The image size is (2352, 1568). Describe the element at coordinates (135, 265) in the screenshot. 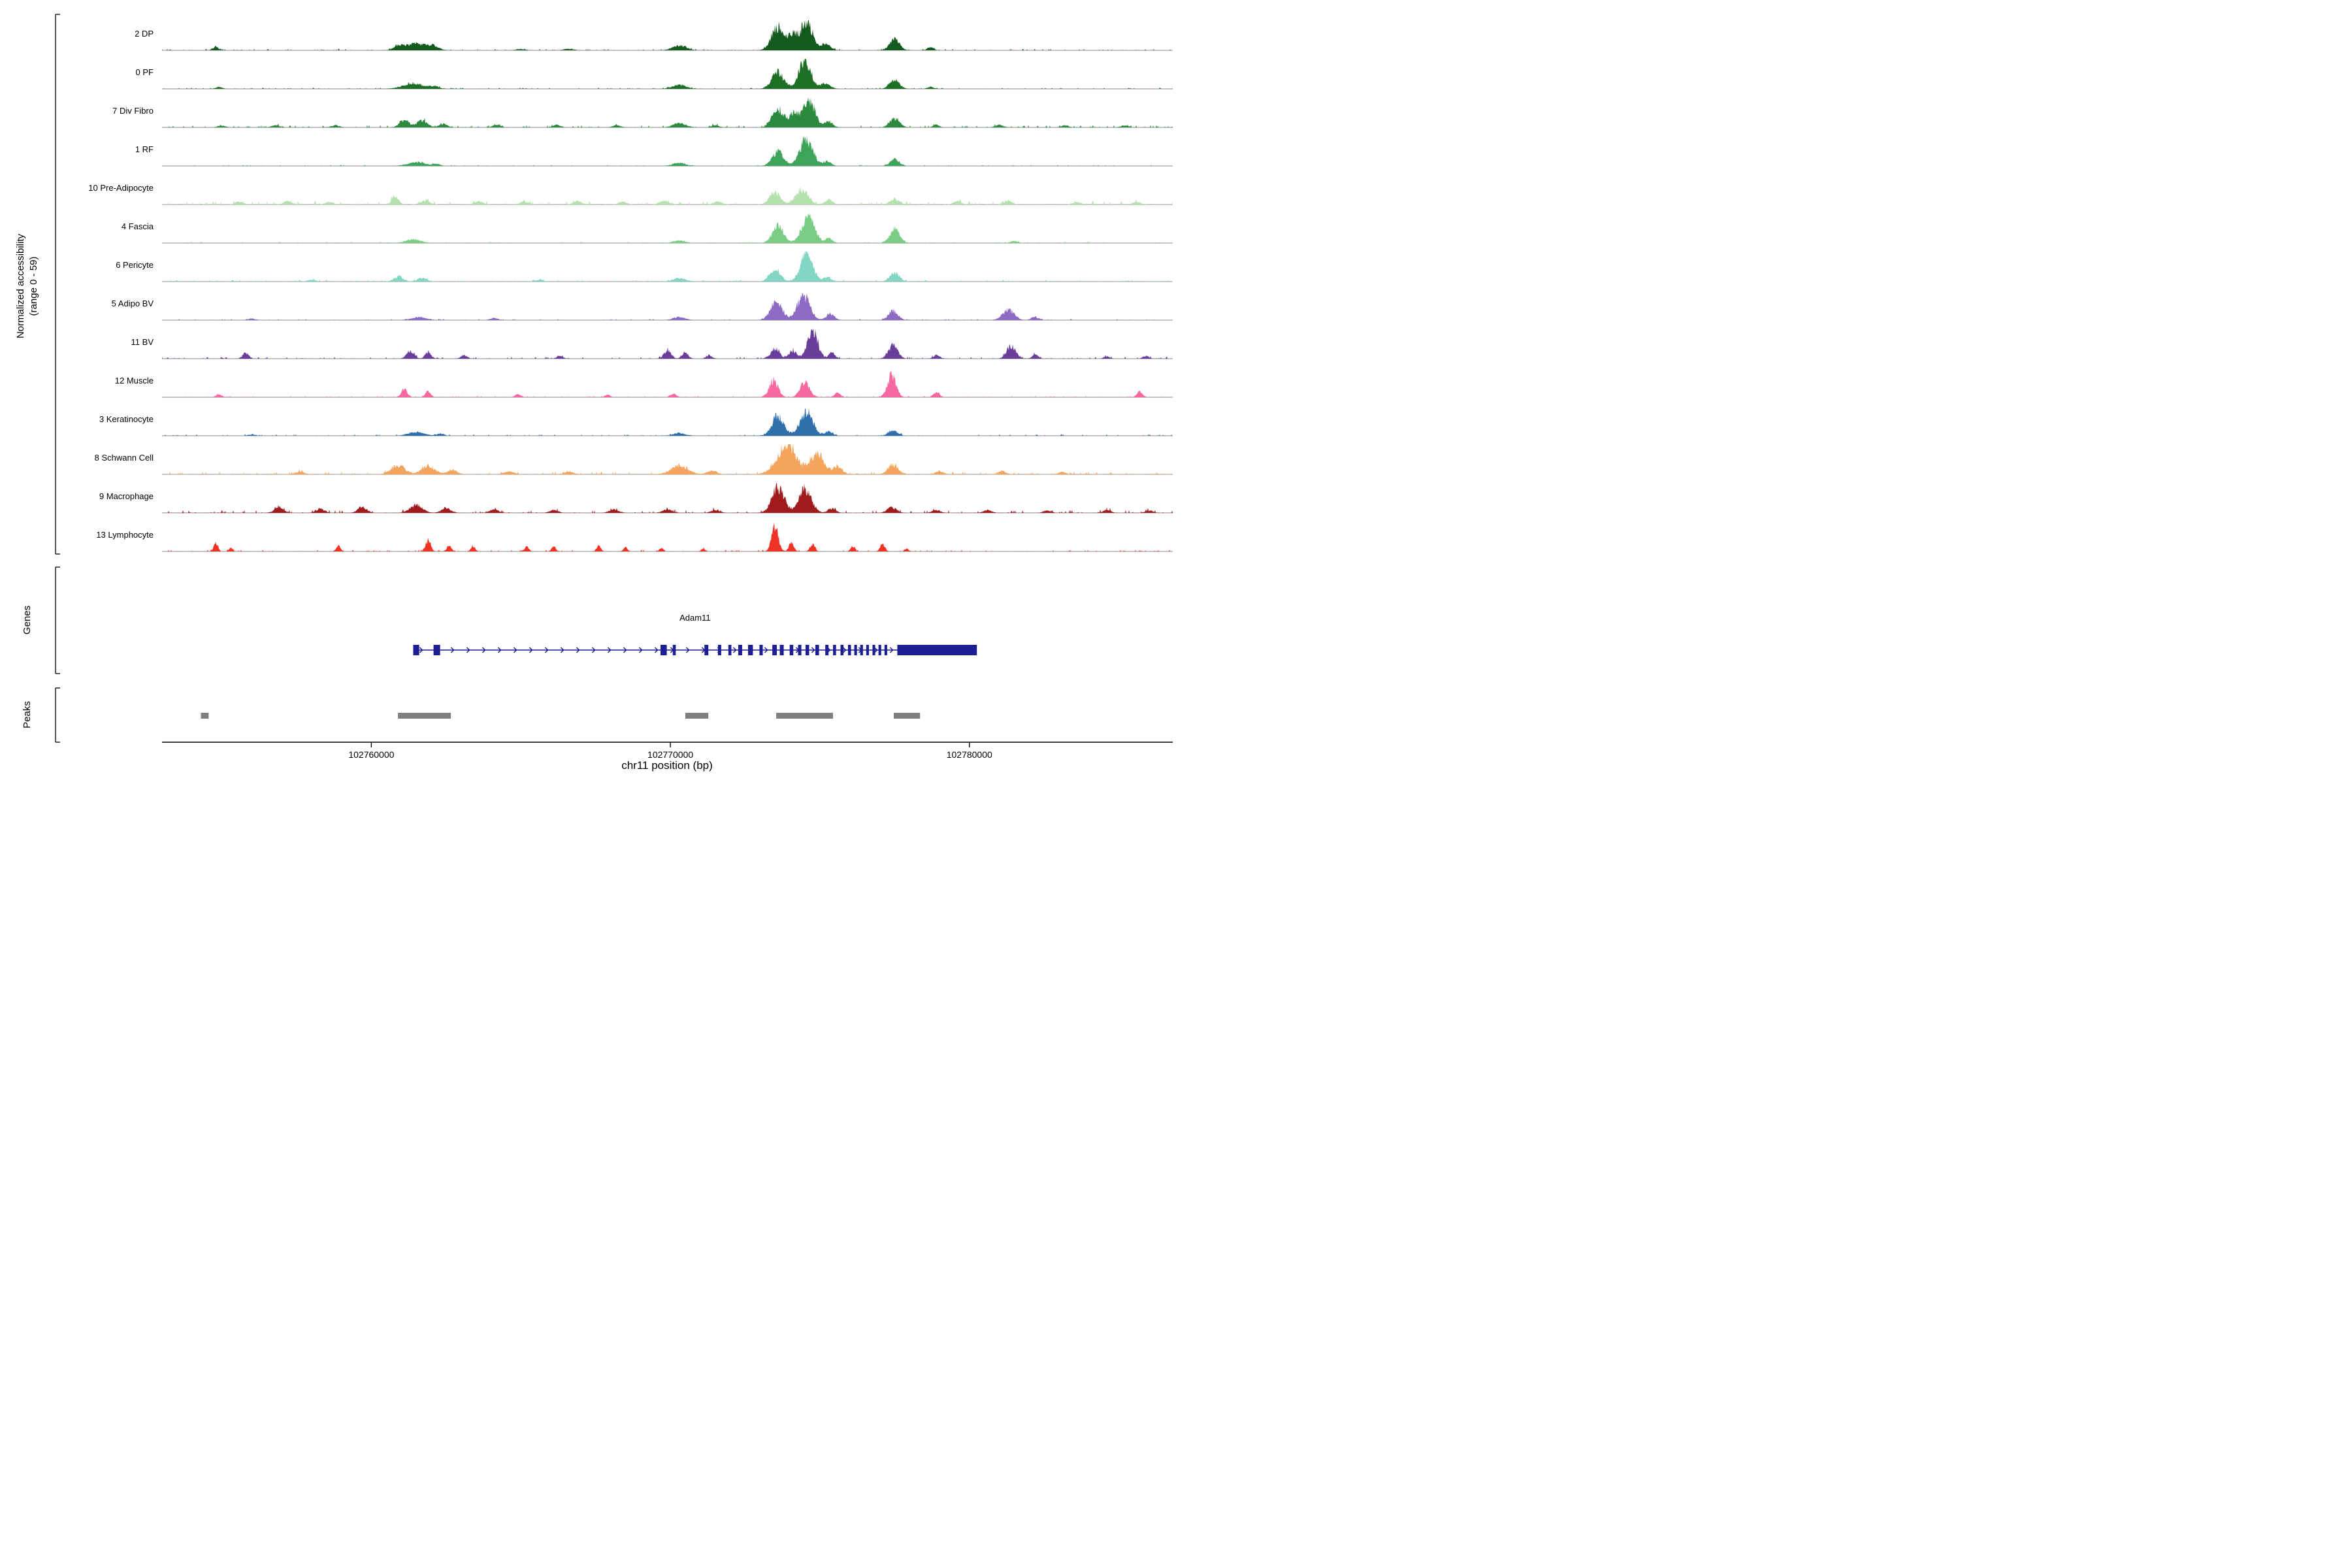

I see `track-label: 6 Pericyte` at that location.